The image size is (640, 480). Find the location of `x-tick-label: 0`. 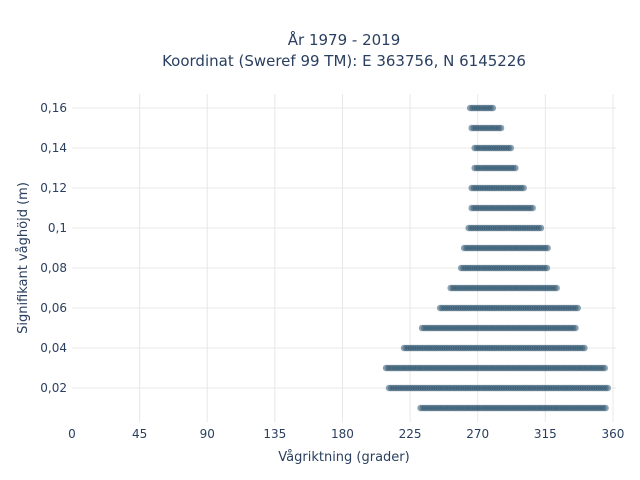

x-tick-label: 0 is located at coordinates (72, 434).